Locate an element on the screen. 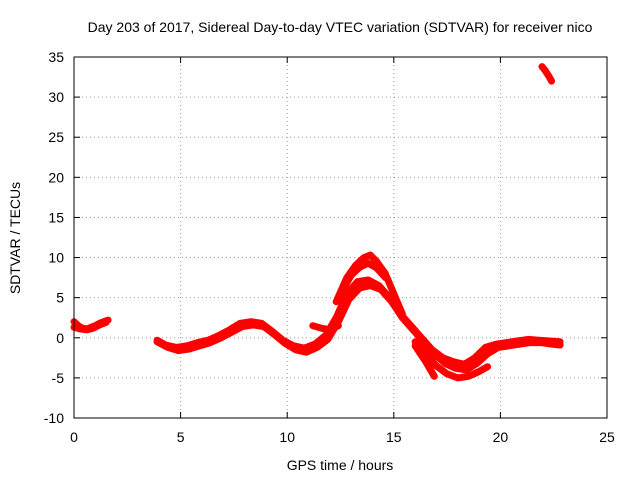 This screenshot has width=640, height=480. y-tick-label: 0 is located at coordinates (60, 338).